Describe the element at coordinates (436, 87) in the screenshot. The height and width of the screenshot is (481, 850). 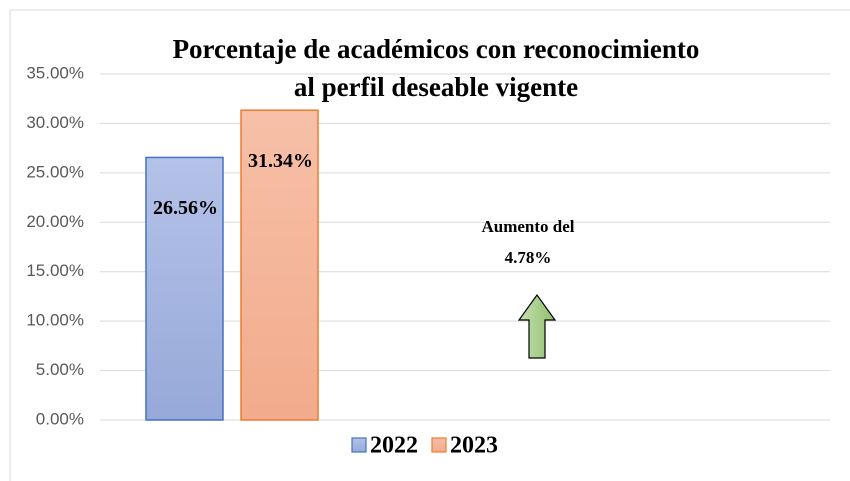
I see `chart-title: al perfil deseable vigente` at that location.